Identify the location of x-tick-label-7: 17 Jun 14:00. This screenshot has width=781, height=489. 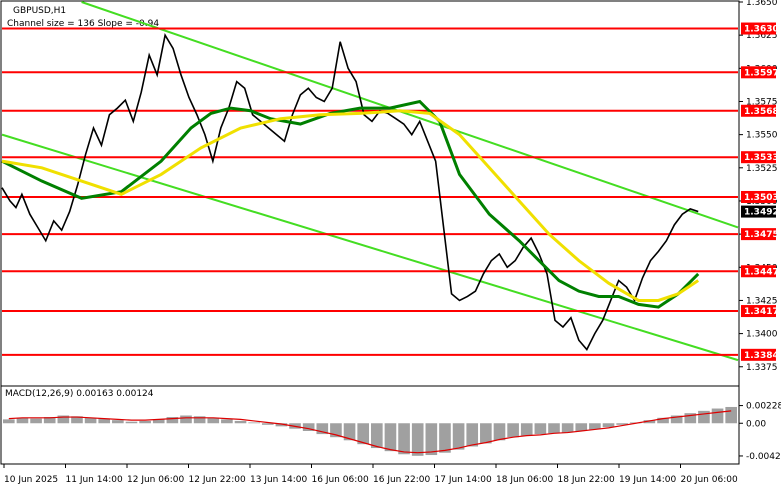
(463, 480).